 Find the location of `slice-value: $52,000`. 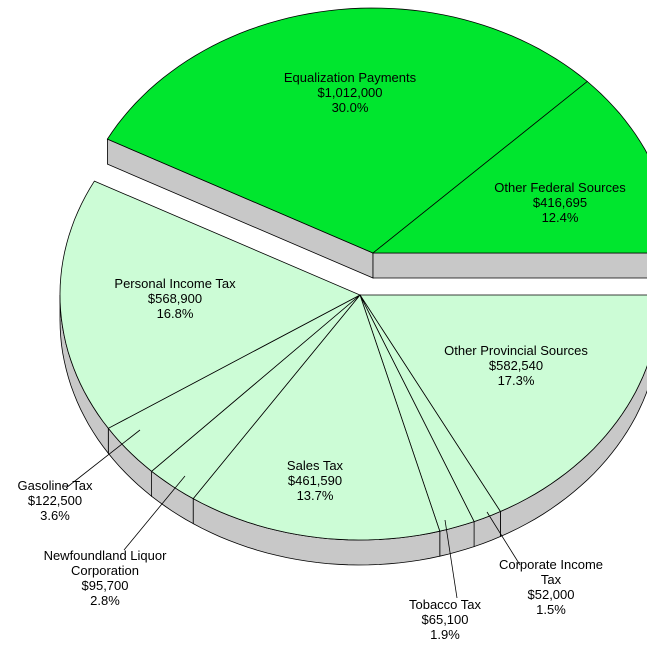

slice-value: $52,000 is located at coordinates (551, 594).